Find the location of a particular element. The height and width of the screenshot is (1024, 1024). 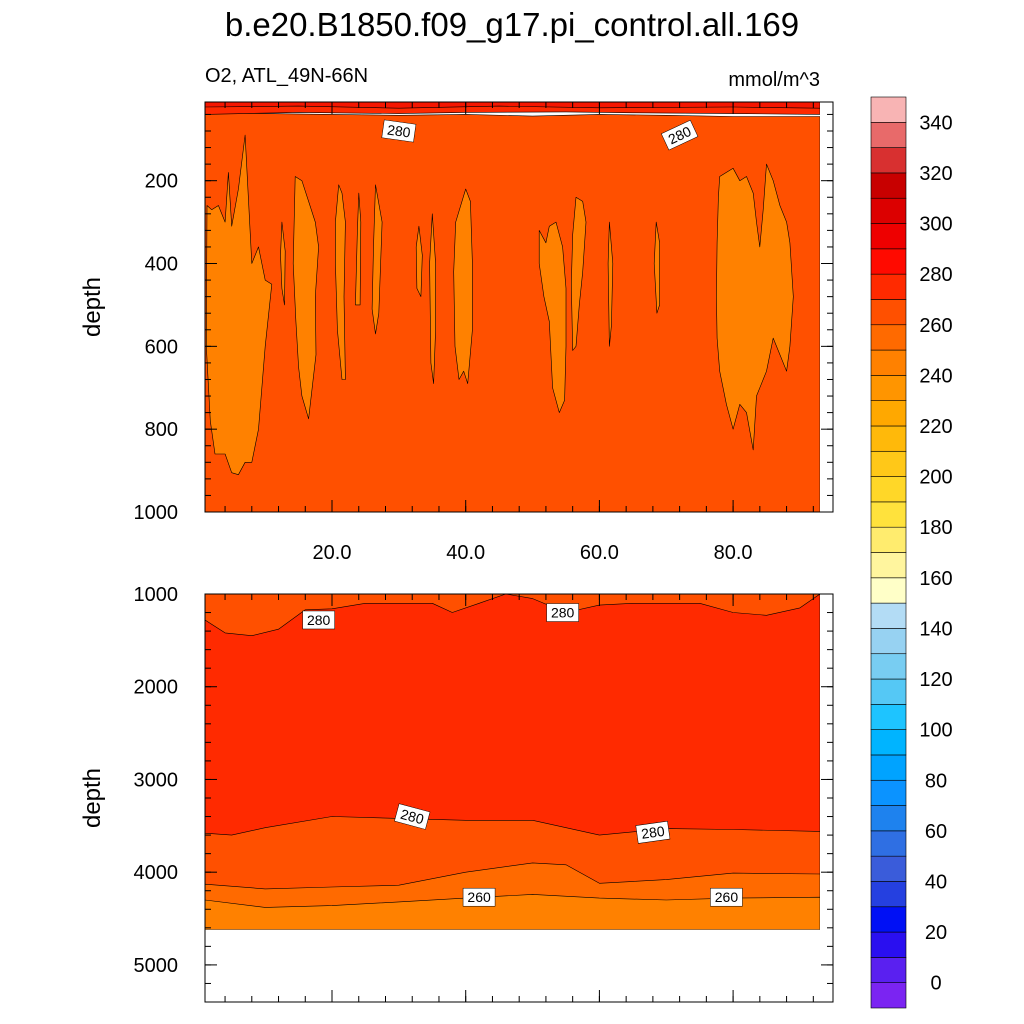

colorbar-label: 100 is located at coordinates (935, 731).